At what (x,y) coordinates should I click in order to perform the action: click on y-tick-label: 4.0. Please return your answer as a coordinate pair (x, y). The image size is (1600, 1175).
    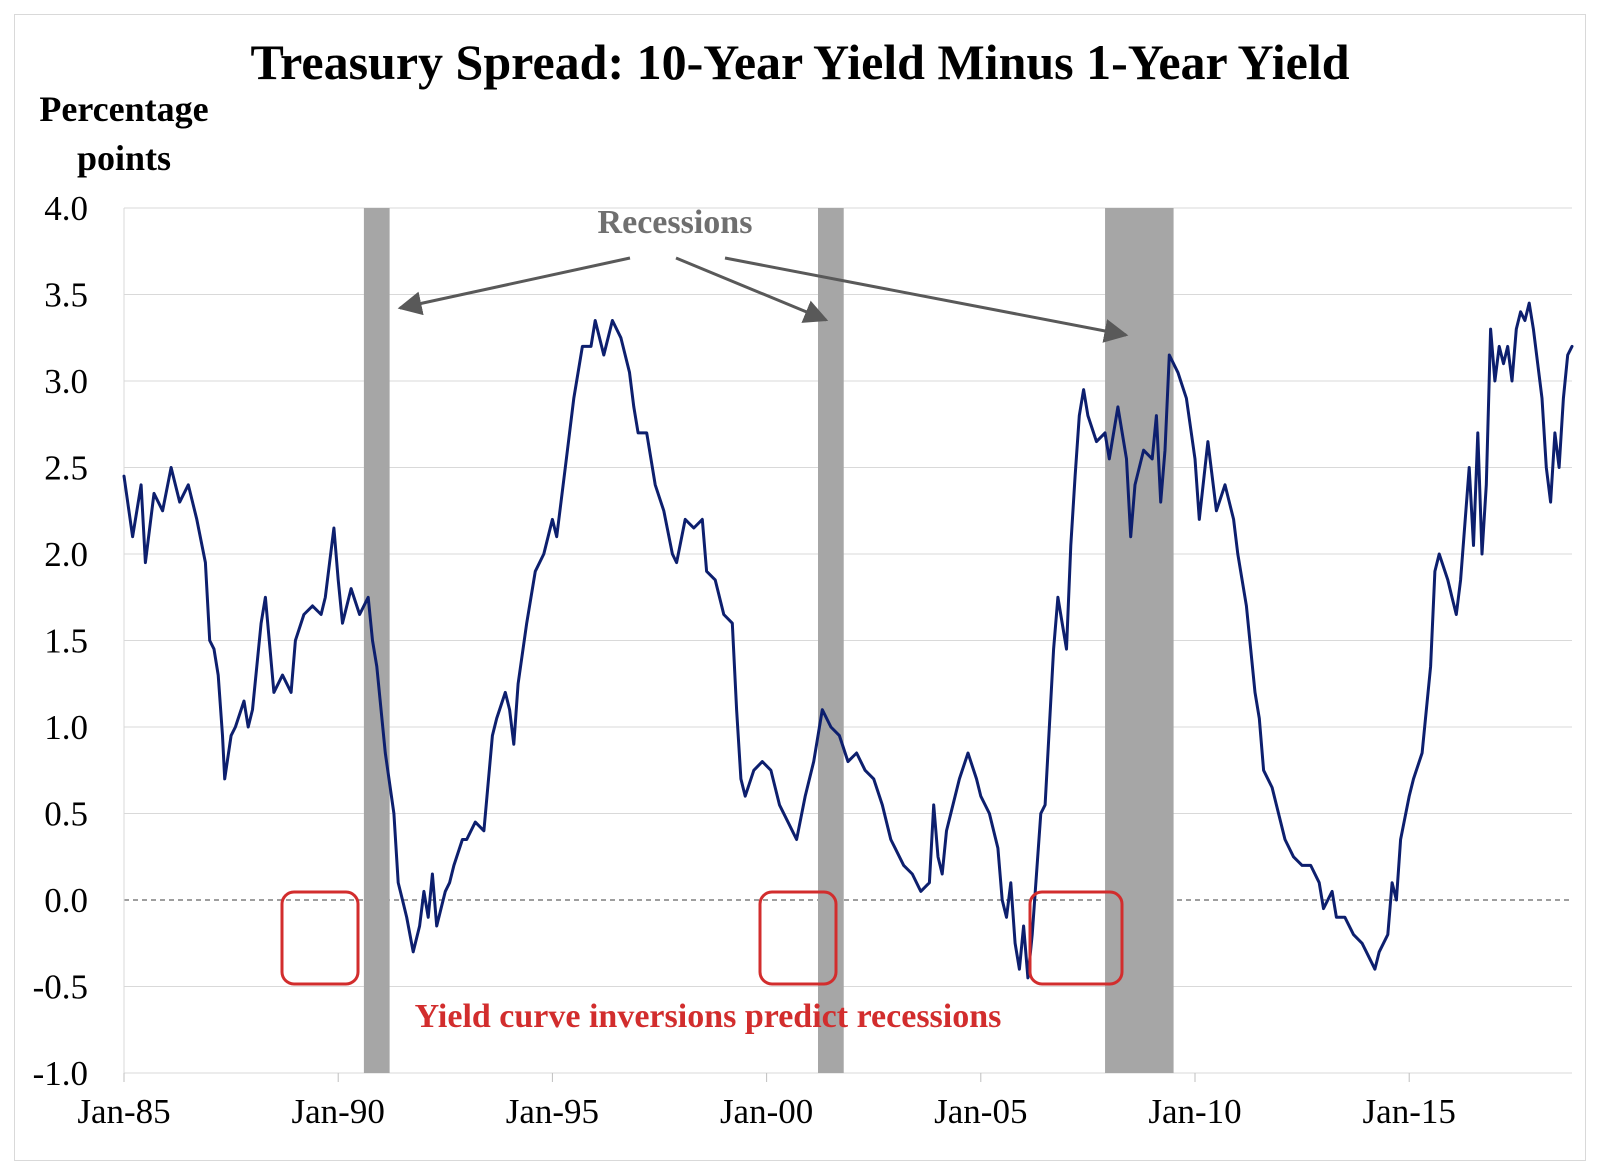
    Looking at the image, I should click on (66, 208).